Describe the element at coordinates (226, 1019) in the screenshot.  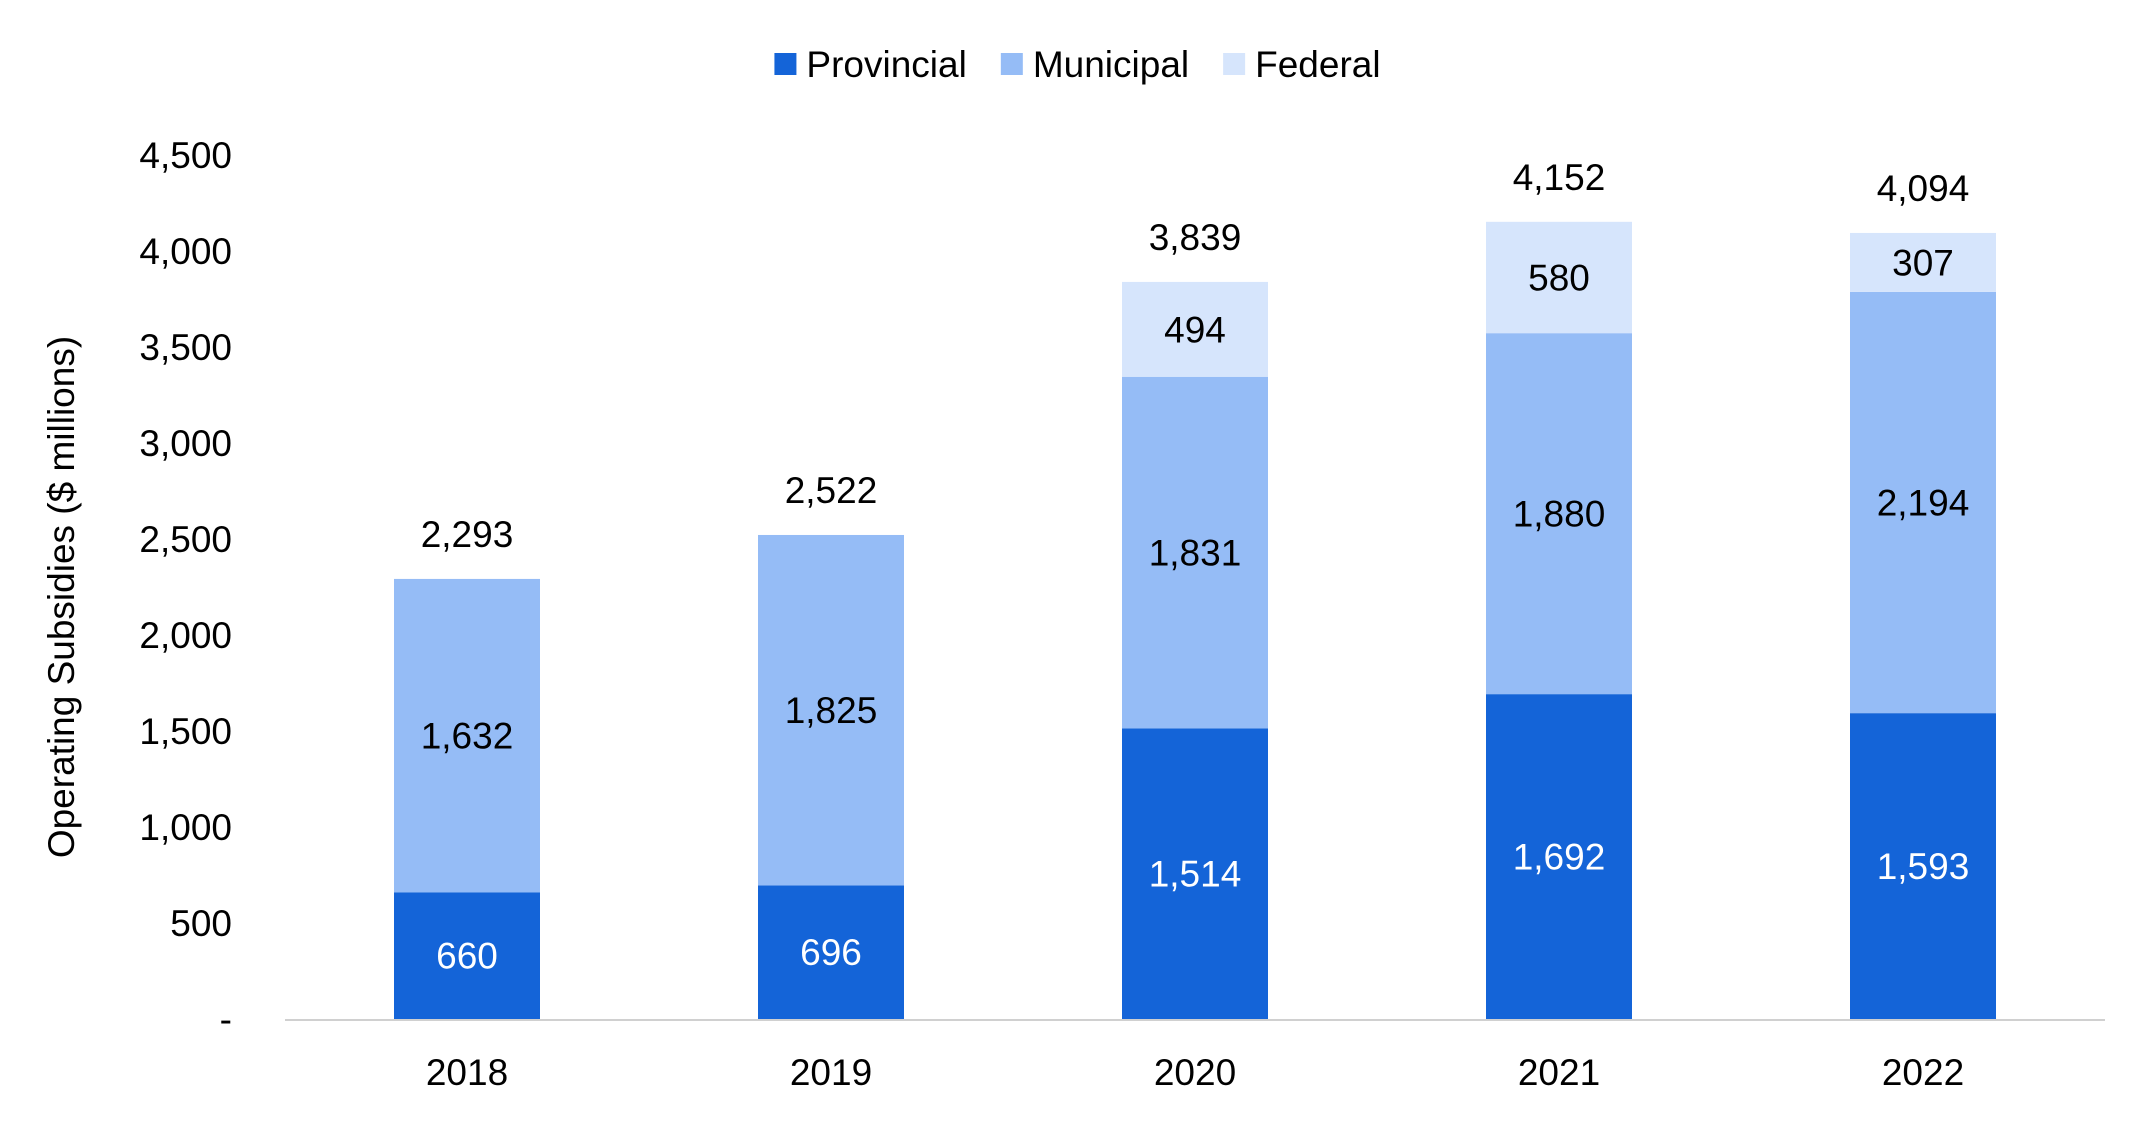
I see `y-tick-label: -` at that location.